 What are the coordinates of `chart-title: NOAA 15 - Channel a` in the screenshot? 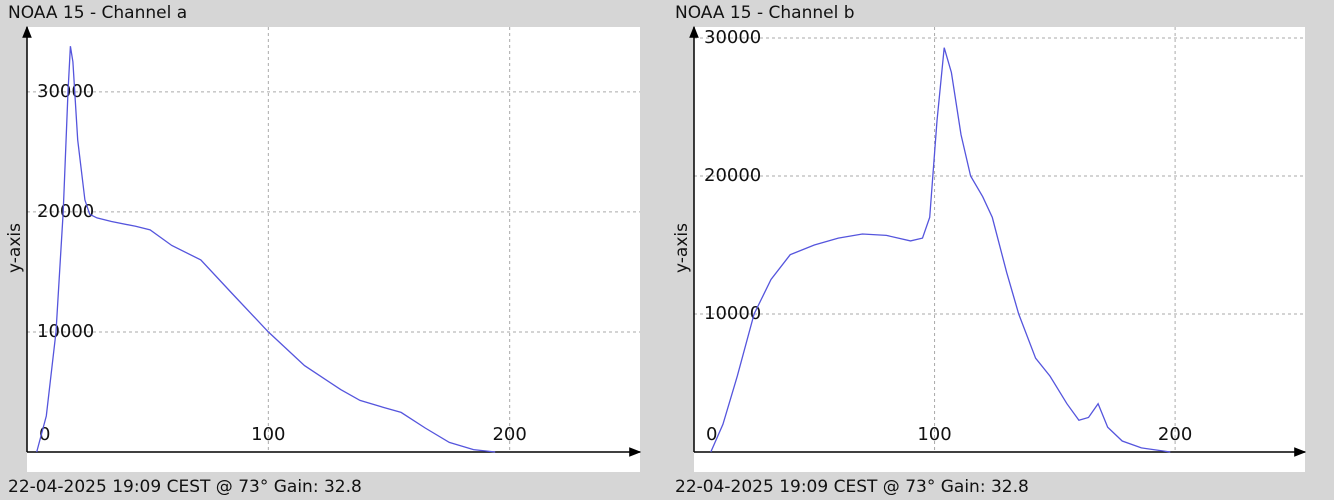 It's located at (97, 13).